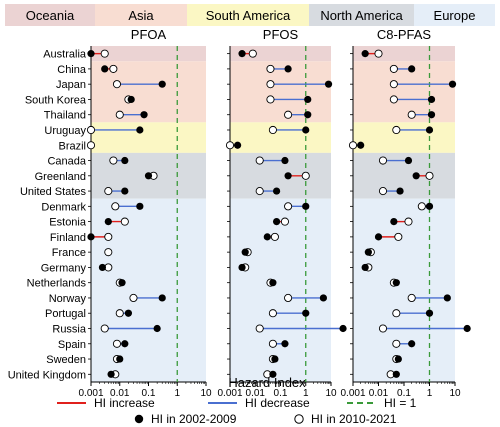 The height and width of the screenshot is (427, 500). Describe the element at coordinates (361, 15) in the screenshot. I see `region-legend-label: North America` at that location.